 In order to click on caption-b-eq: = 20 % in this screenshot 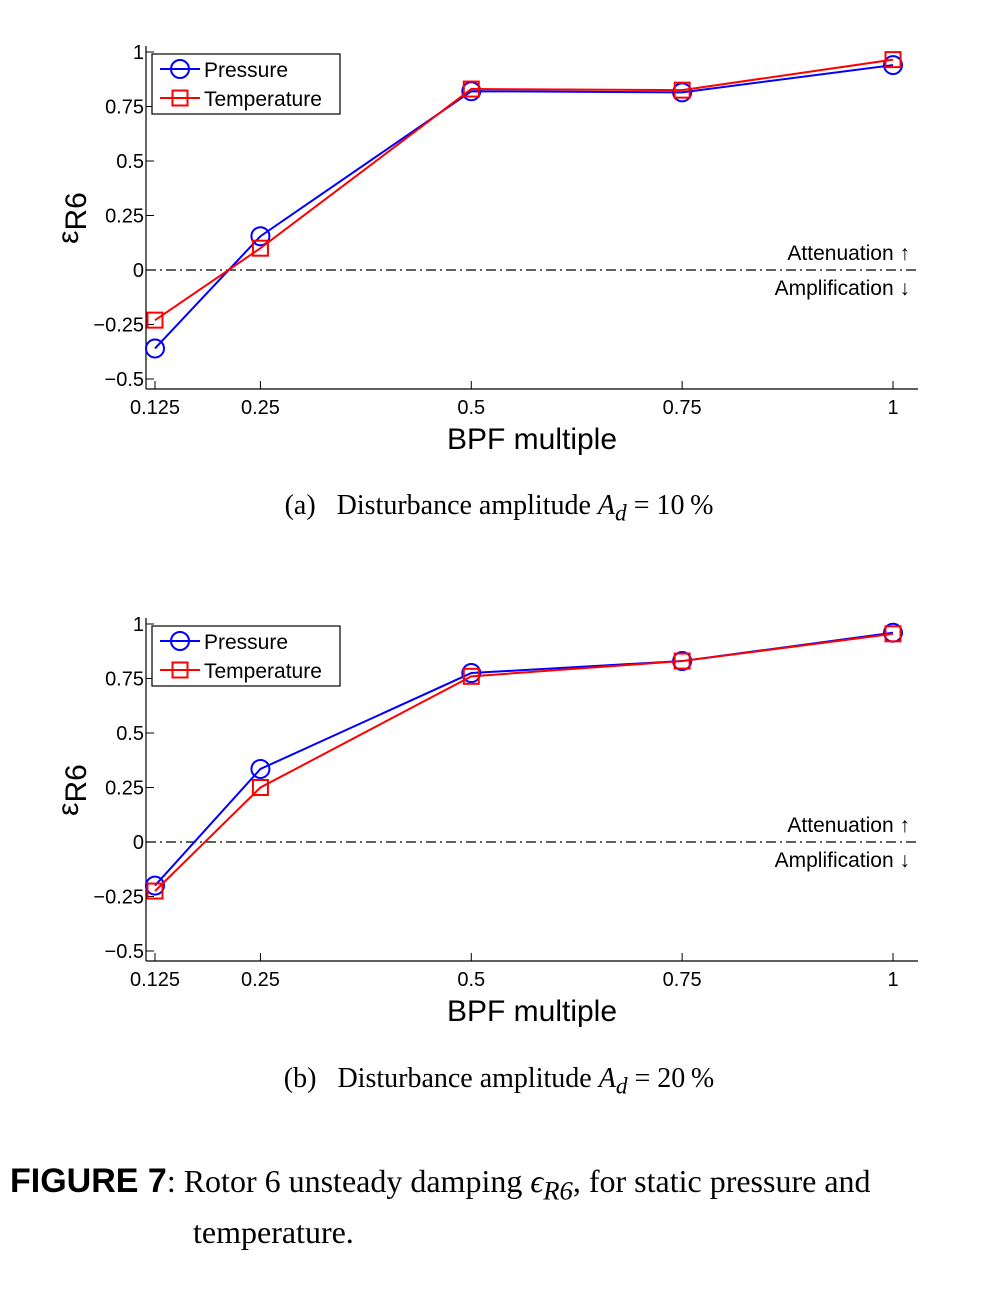, I will do `click(674, 1078)`.